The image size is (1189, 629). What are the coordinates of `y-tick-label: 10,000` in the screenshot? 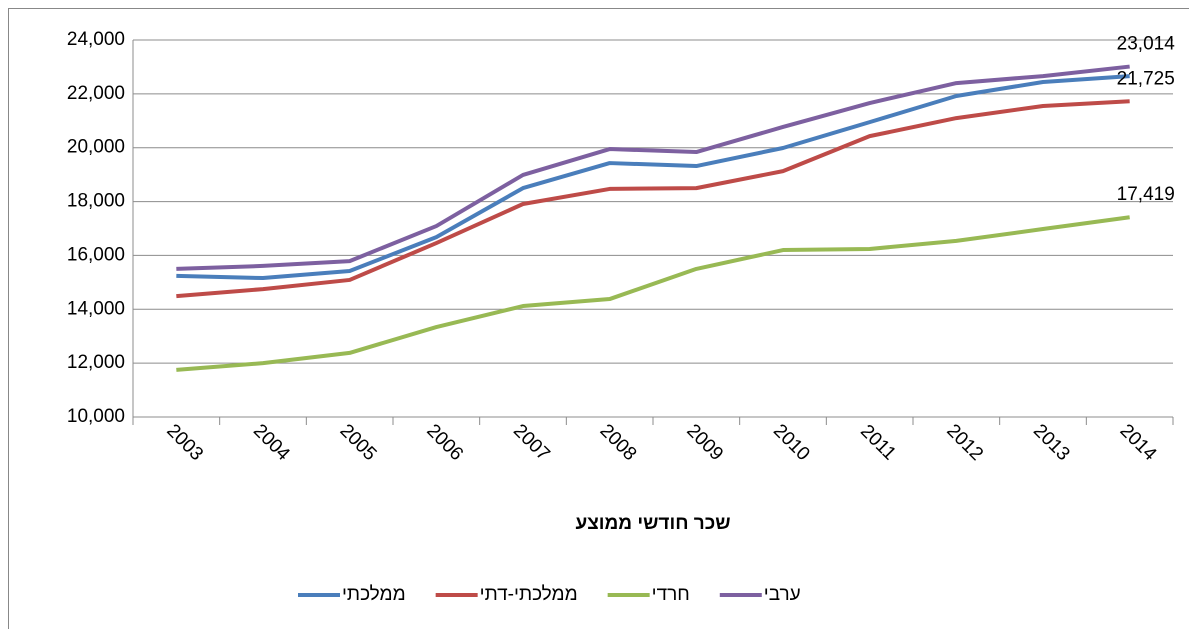 It's located at (96, 416).